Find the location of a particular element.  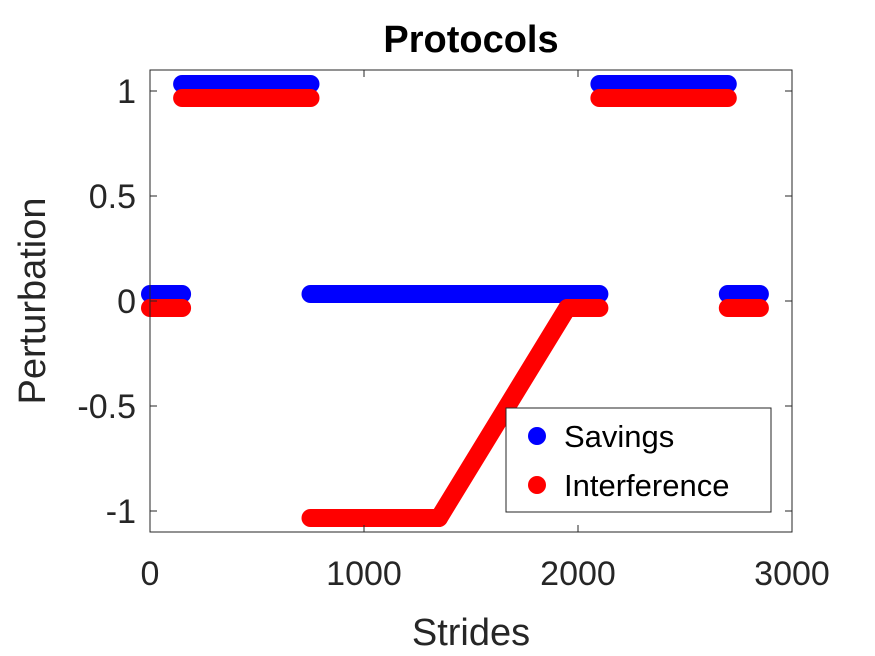

legend-marker-interference is located at coordinates (537, 485).